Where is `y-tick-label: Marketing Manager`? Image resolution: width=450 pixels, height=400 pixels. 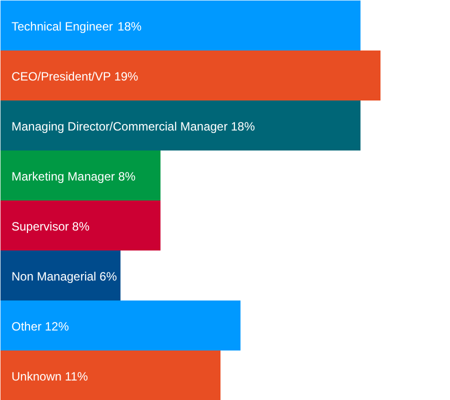 y-tick-label: Marketing Manager is located at coordinates (63, 177).